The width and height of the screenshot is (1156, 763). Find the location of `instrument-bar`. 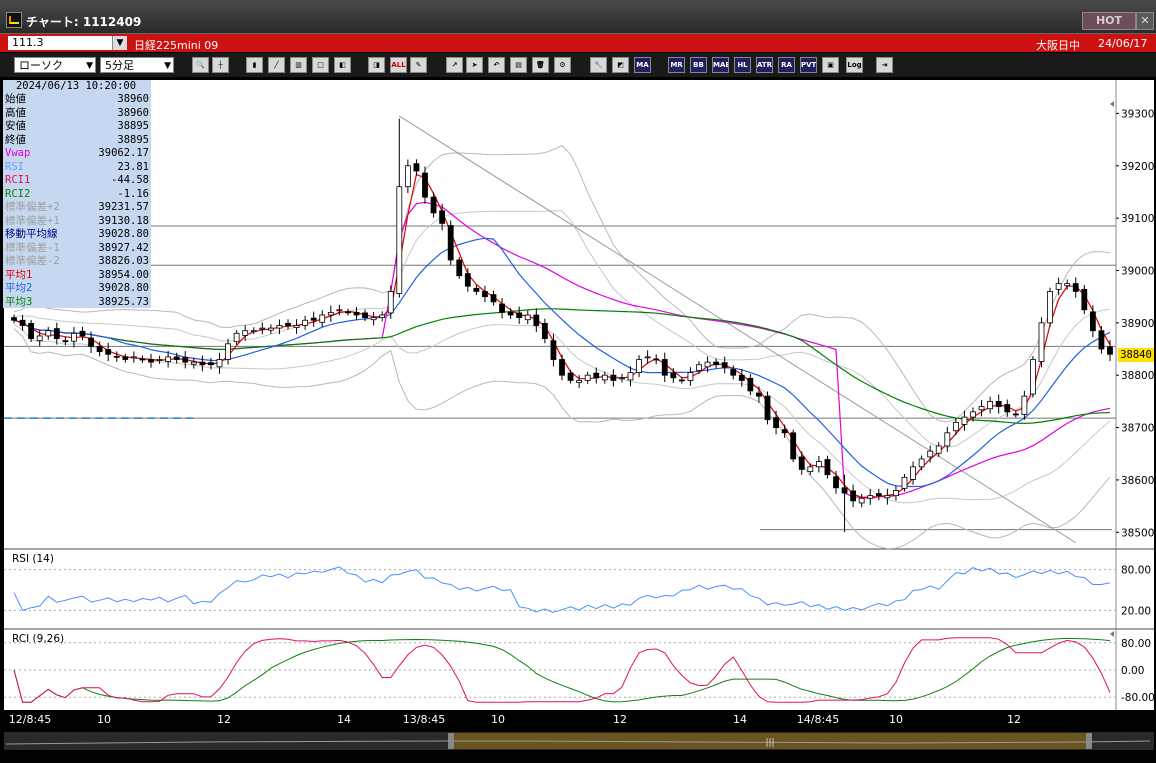

instrument-bar is located at coordinates (578, 43).